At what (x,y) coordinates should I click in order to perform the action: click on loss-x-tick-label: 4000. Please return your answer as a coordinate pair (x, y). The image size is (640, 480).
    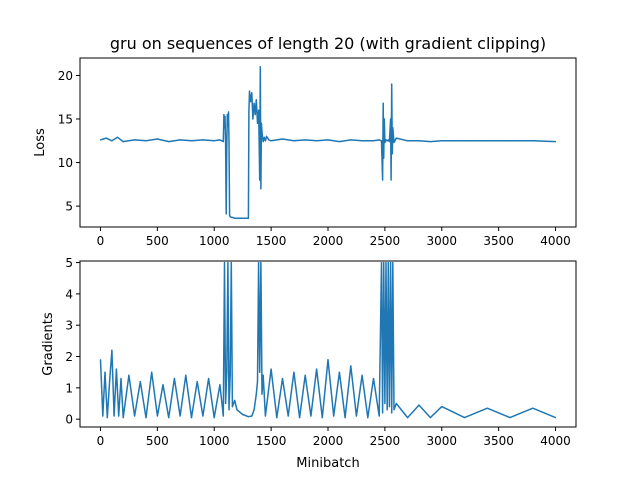
    Looking at the image, I should click on (555, 241).